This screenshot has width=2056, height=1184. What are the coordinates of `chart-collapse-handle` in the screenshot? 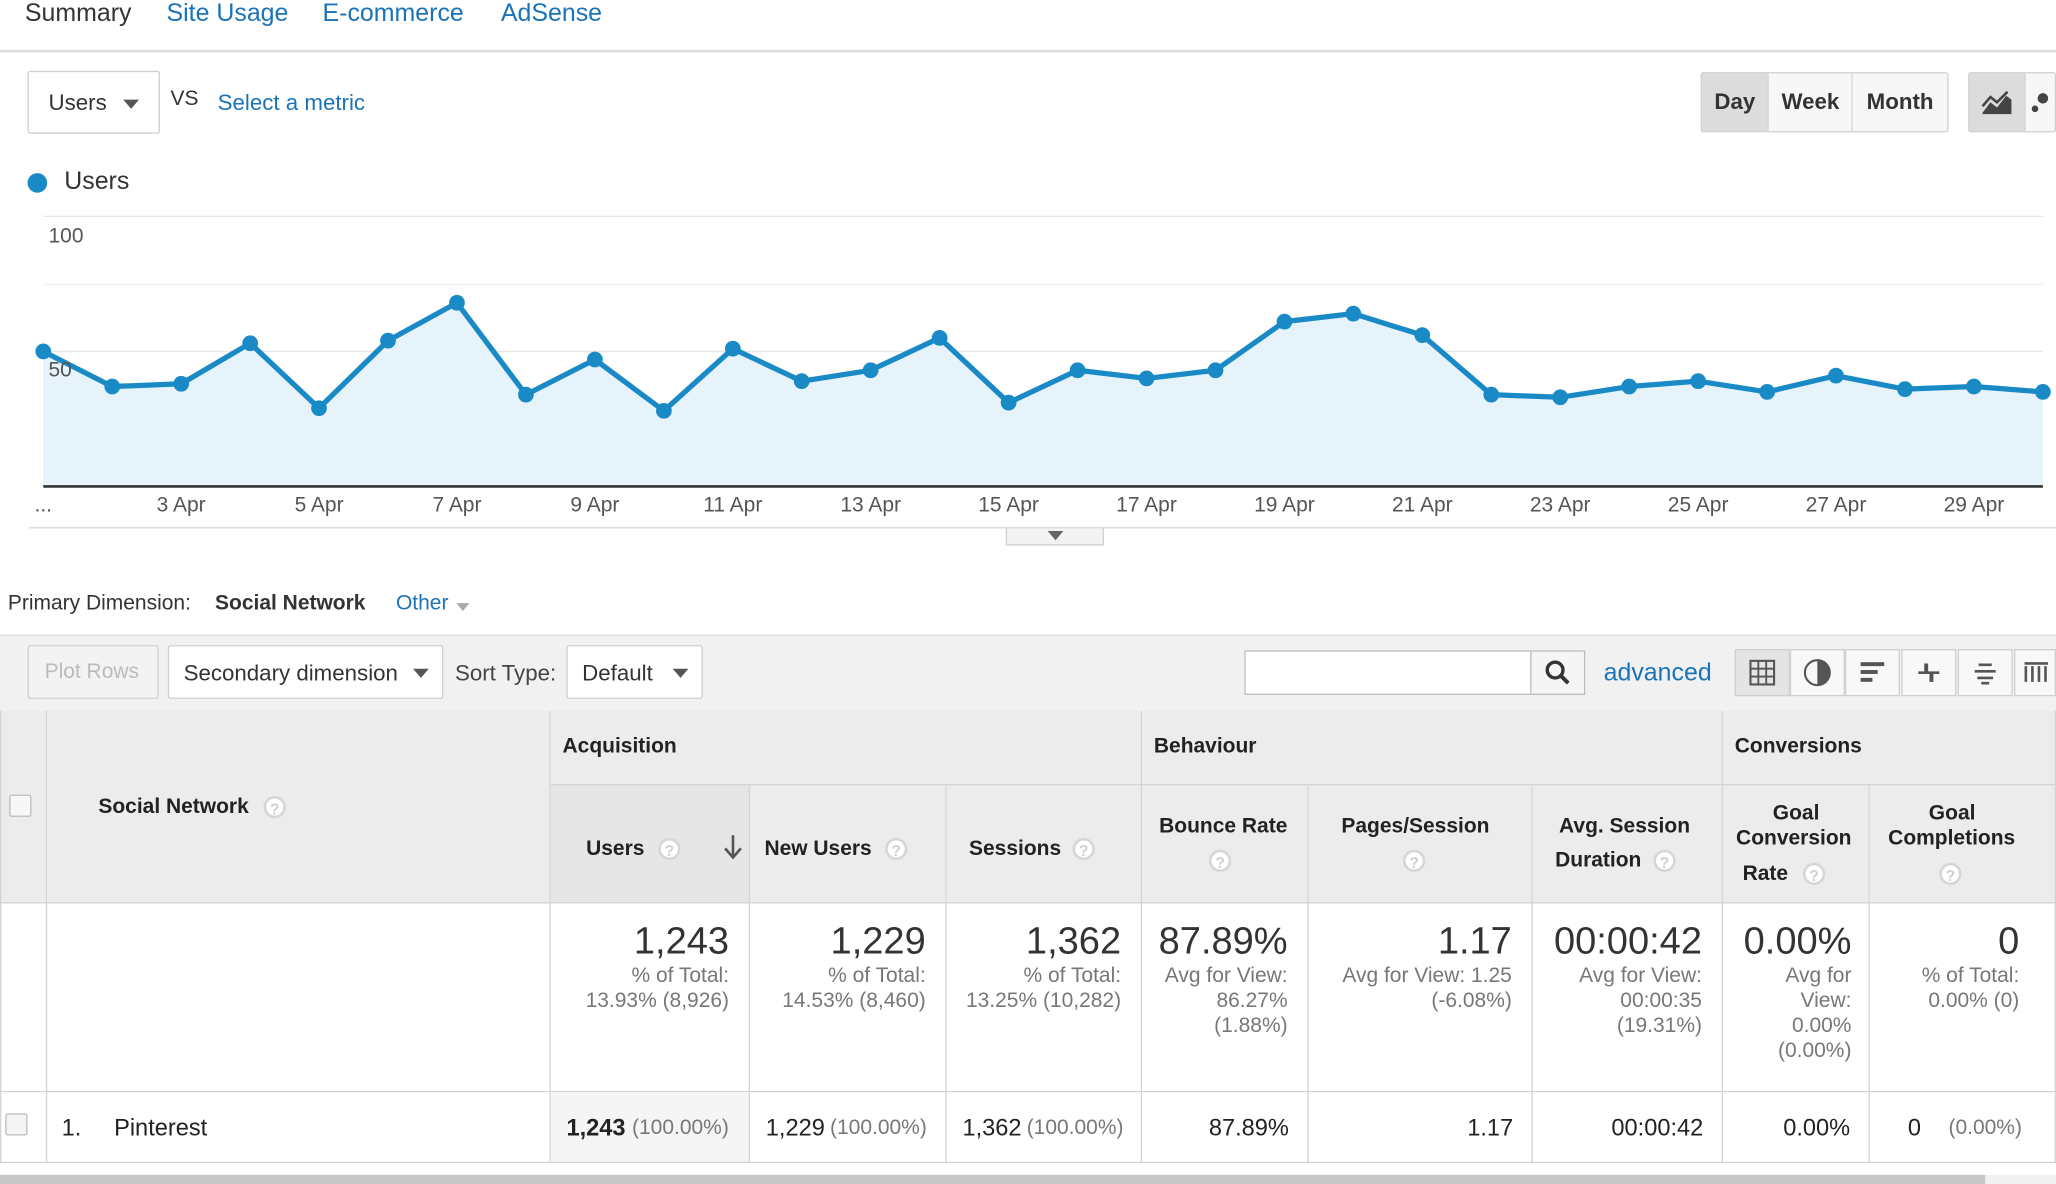 It's located at (1055, 537).